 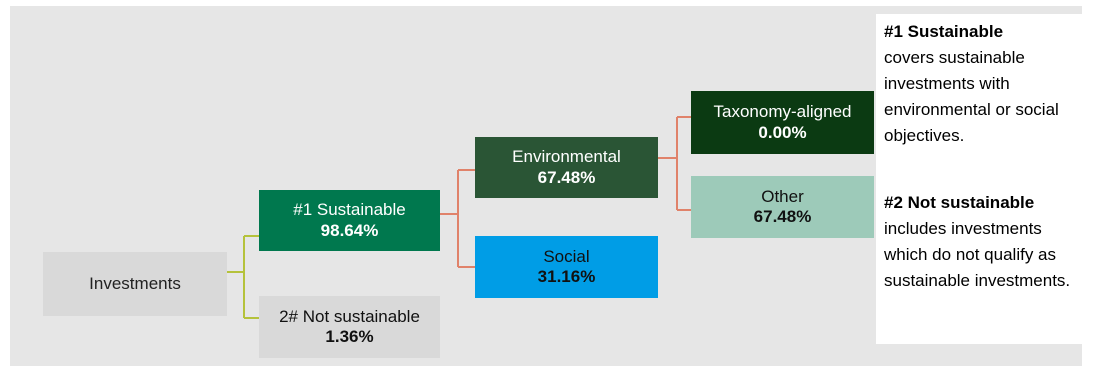 What do you see at coordinates (349, 210) in the screenshot?
I see `sustainable-label: #1 Sustainable` at bounding box center [349, 210].